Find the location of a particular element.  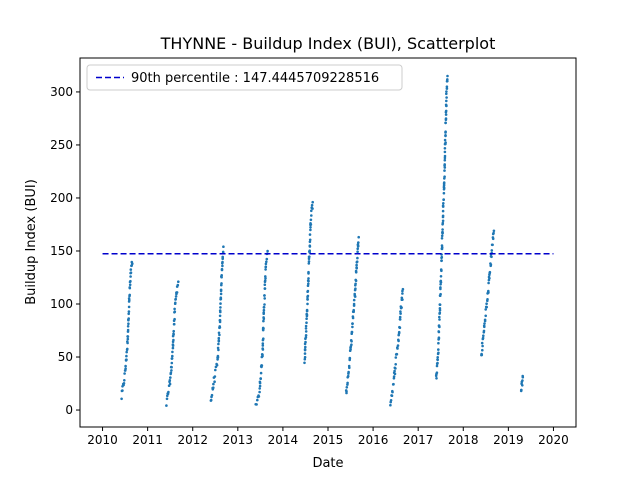

x-tick-label: 2019 is located at coordinates (508, 440).